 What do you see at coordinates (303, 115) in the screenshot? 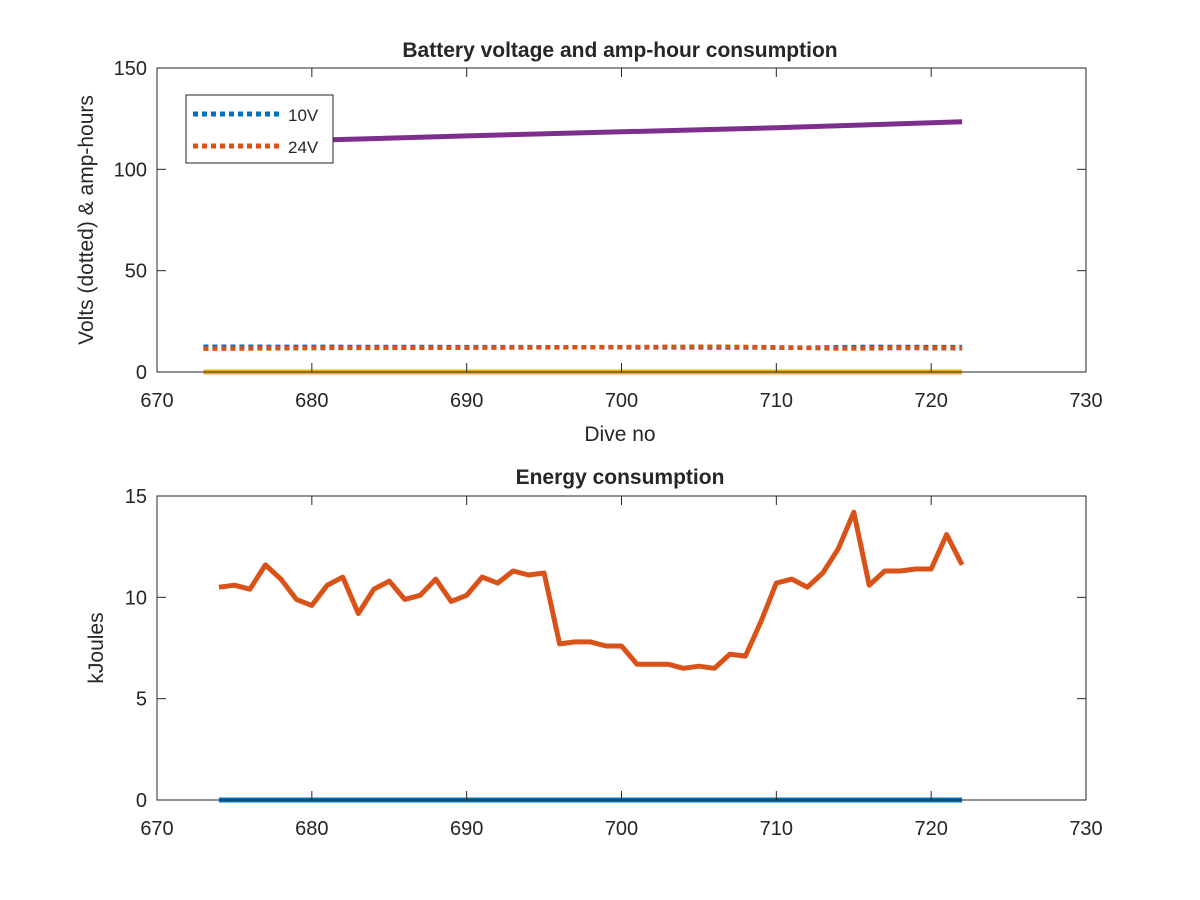
I see `legend-label-10v: 10V` at bounding box center [303, 115].